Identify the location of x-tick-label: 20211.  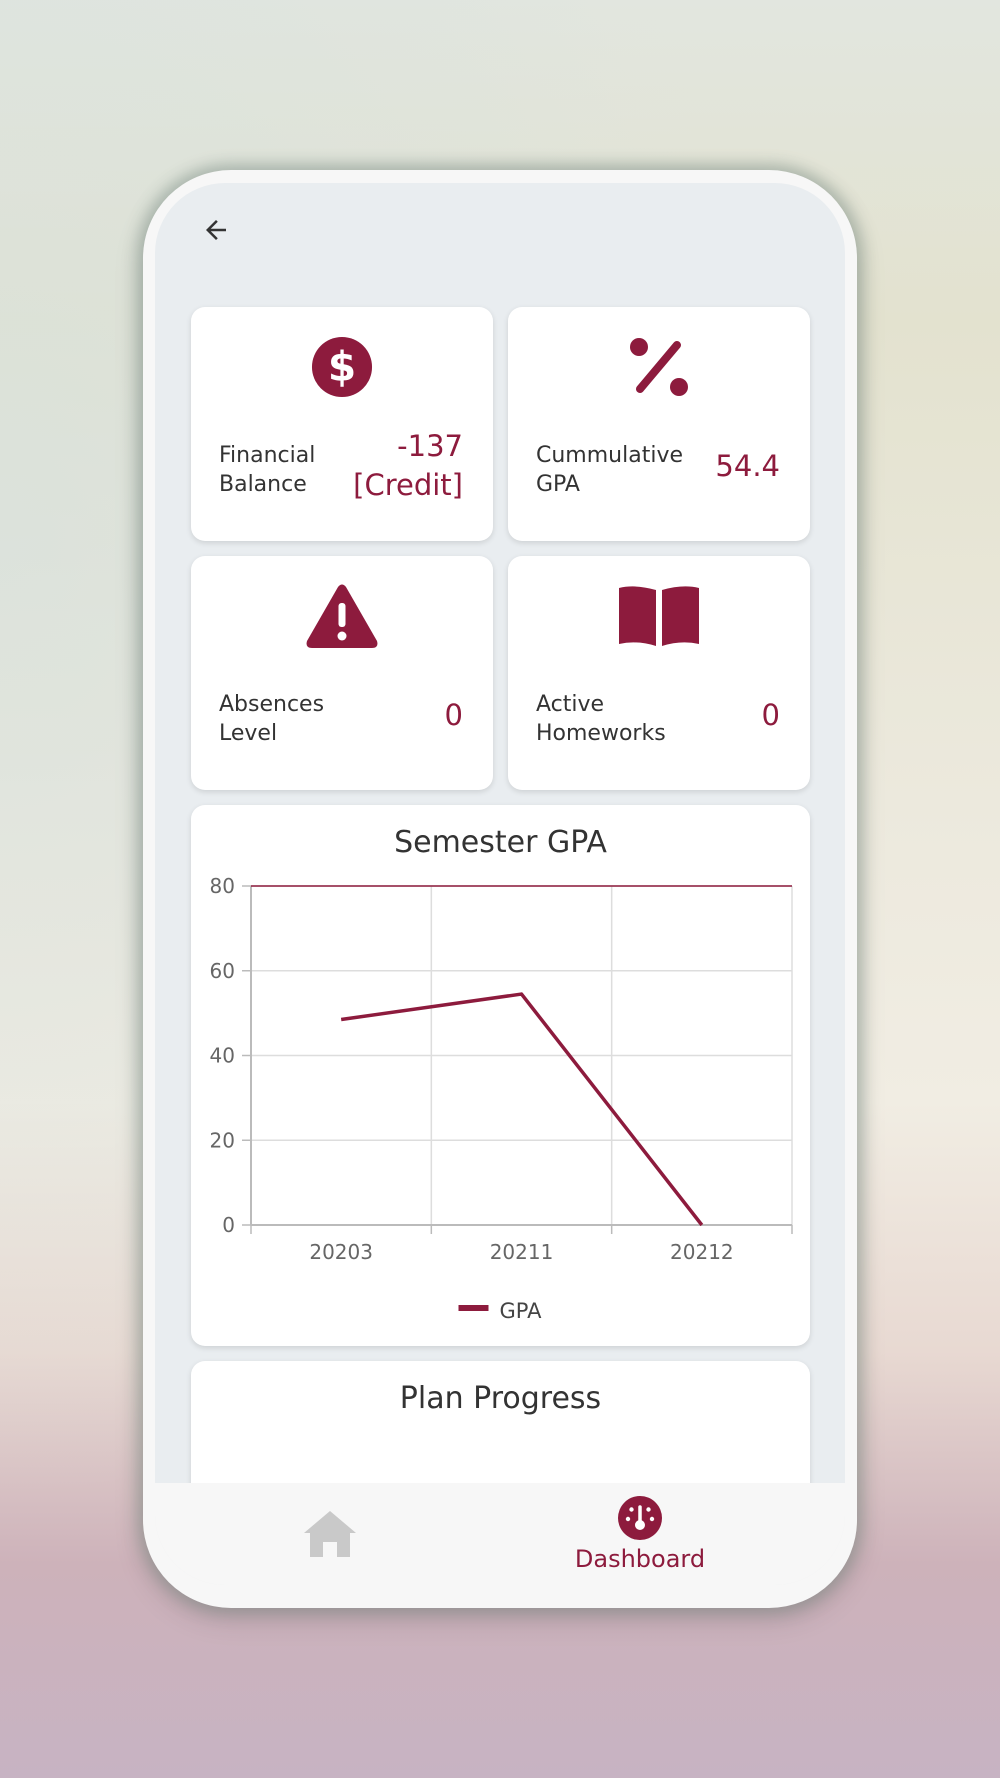
(522, 1252).